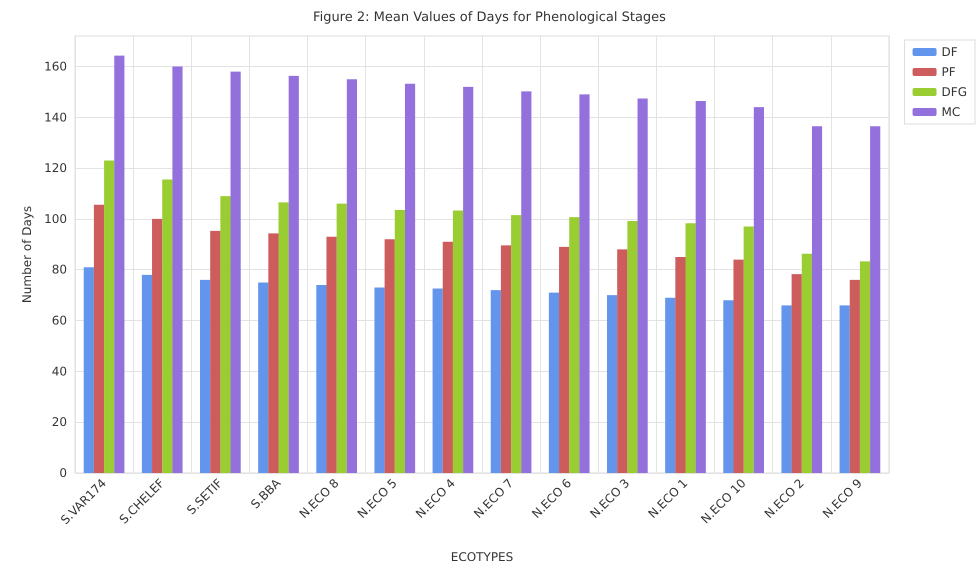 The width and height of the screenshot is (979, 568). Describe the element at coordinates (55, 219) in the screenshot. I see `y-tick-label: 100` at that location.